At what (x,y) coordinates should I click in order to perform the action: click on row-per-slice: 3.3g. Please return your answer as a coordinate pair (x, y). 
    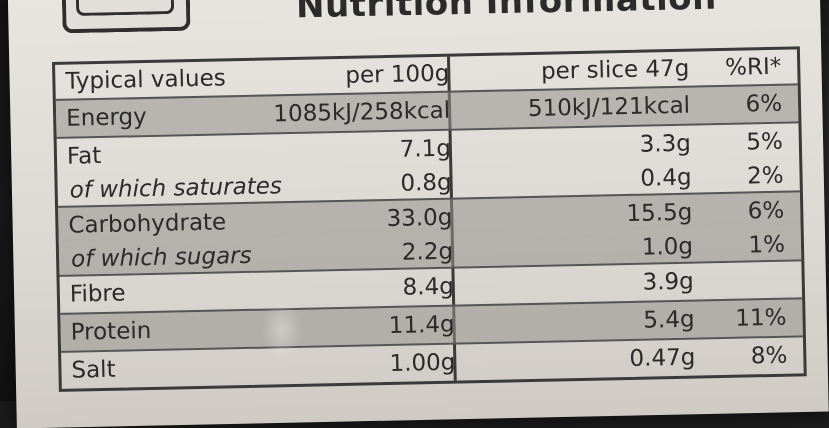
    Looking at the image, I should click on (665, 144).